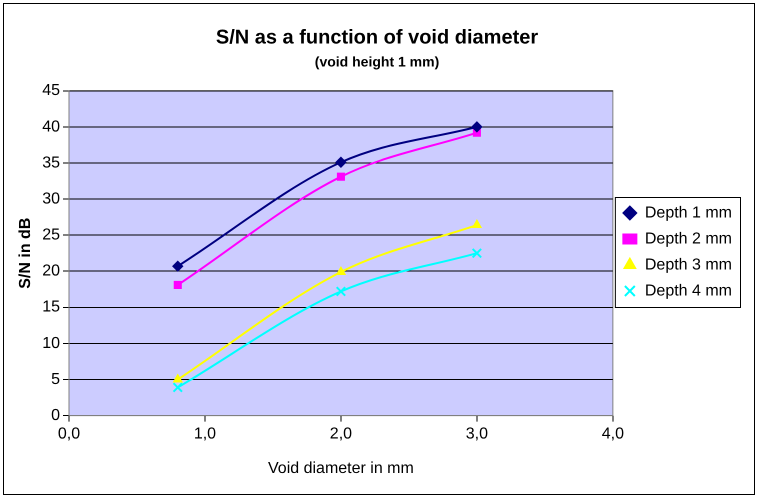  What do you see at coordinates (341, 468) in the screenshot?
I see `x-axis-title: Void diameter in mm` at bounding box center [341, 468].